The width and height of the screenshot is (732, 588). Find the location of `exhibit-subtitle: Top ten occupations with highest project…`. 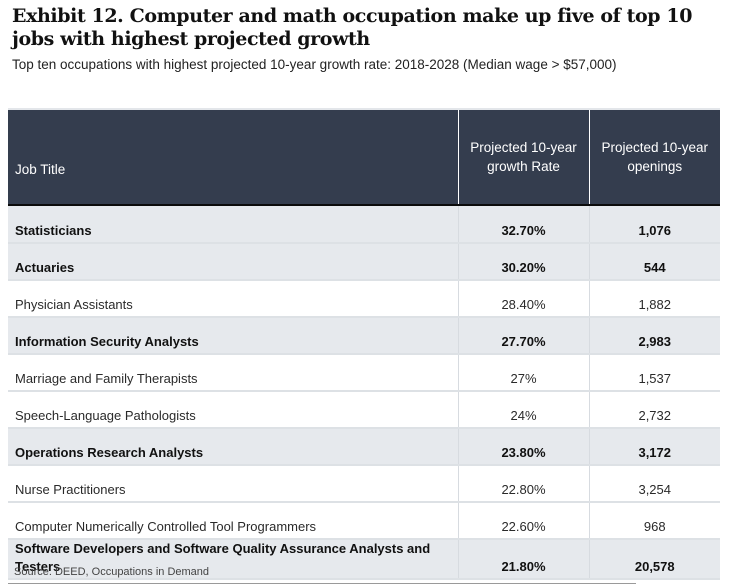

exhibit-subtitle: Top ten occupations with highest project… is located at coordinates (314, 64).